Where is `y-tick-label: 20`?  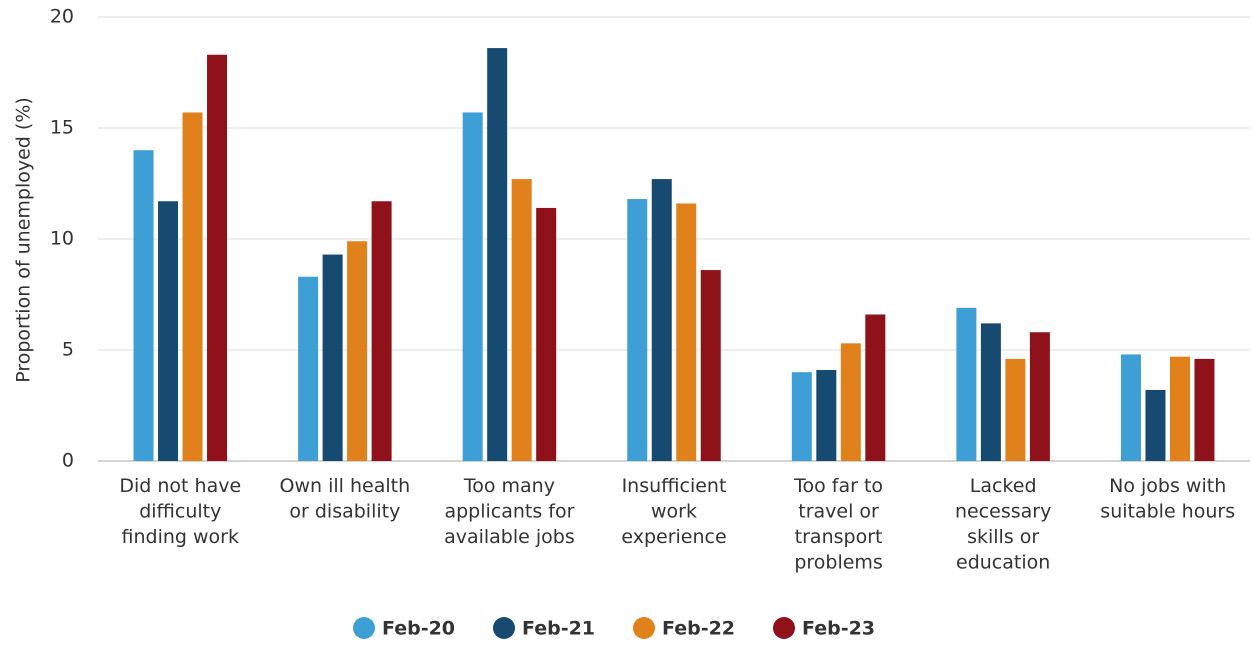
y-tick-label: 20 is located at coordinates (62, 17).